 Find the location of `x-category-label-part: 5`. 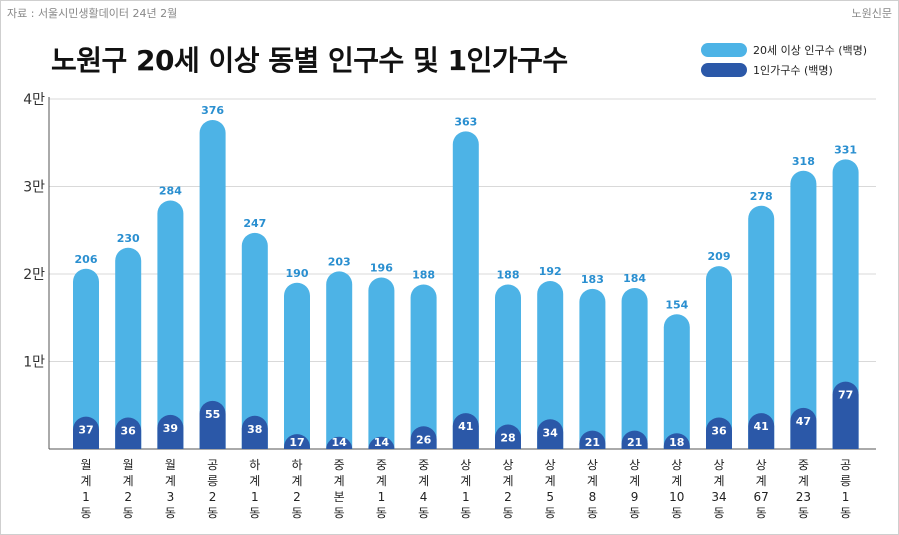

x-category-label-part: 5 is located at coordinates (550, 497).